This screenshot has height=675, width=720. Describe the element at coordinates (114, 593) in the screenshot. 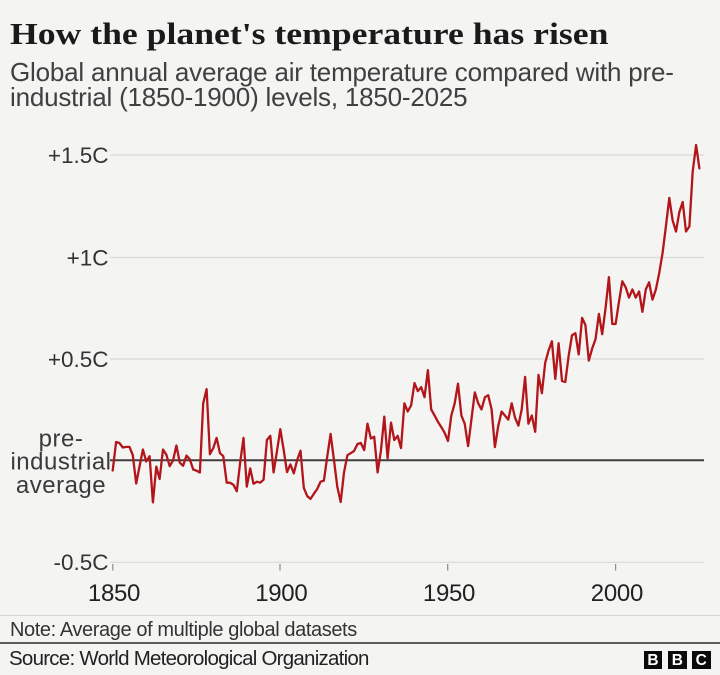

I see `svg-text: 1850` at that location.